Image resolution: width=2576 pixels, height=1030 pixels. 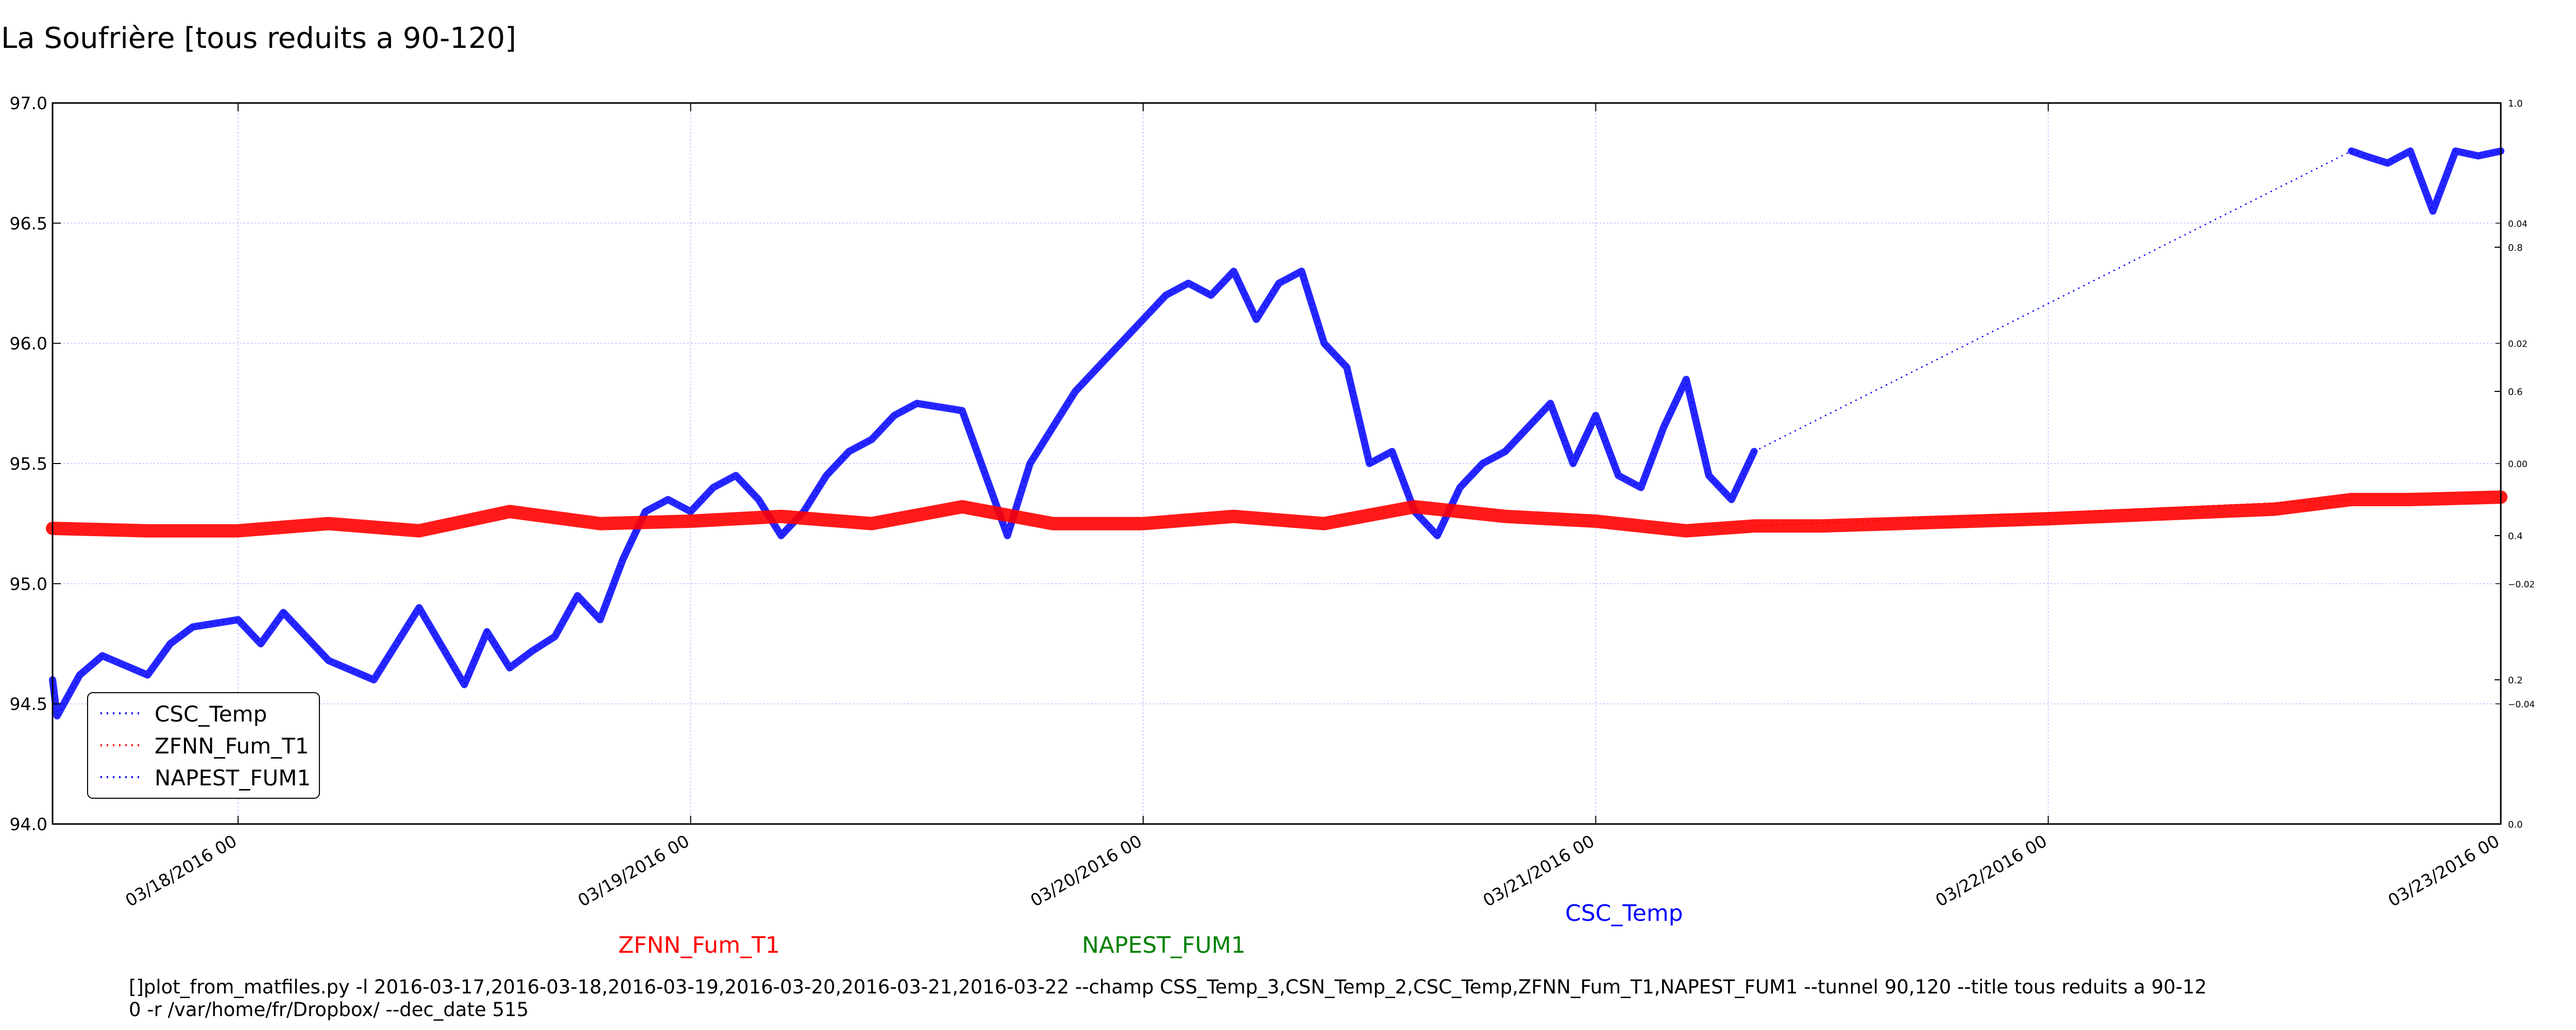 What do you see at coordinates (1624, 913) in the screenshot?
I see `bottom-label-csc-temp: CSC_Temp` at bounding box center [1624, 913].